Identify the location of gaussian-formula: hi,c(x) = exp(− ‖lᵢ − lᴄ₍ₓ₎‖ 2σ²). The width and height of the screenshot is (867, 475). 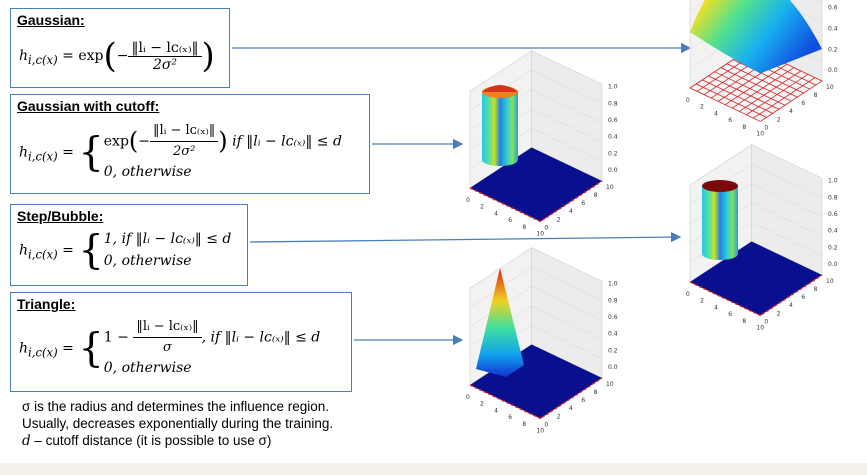
(117, 56).